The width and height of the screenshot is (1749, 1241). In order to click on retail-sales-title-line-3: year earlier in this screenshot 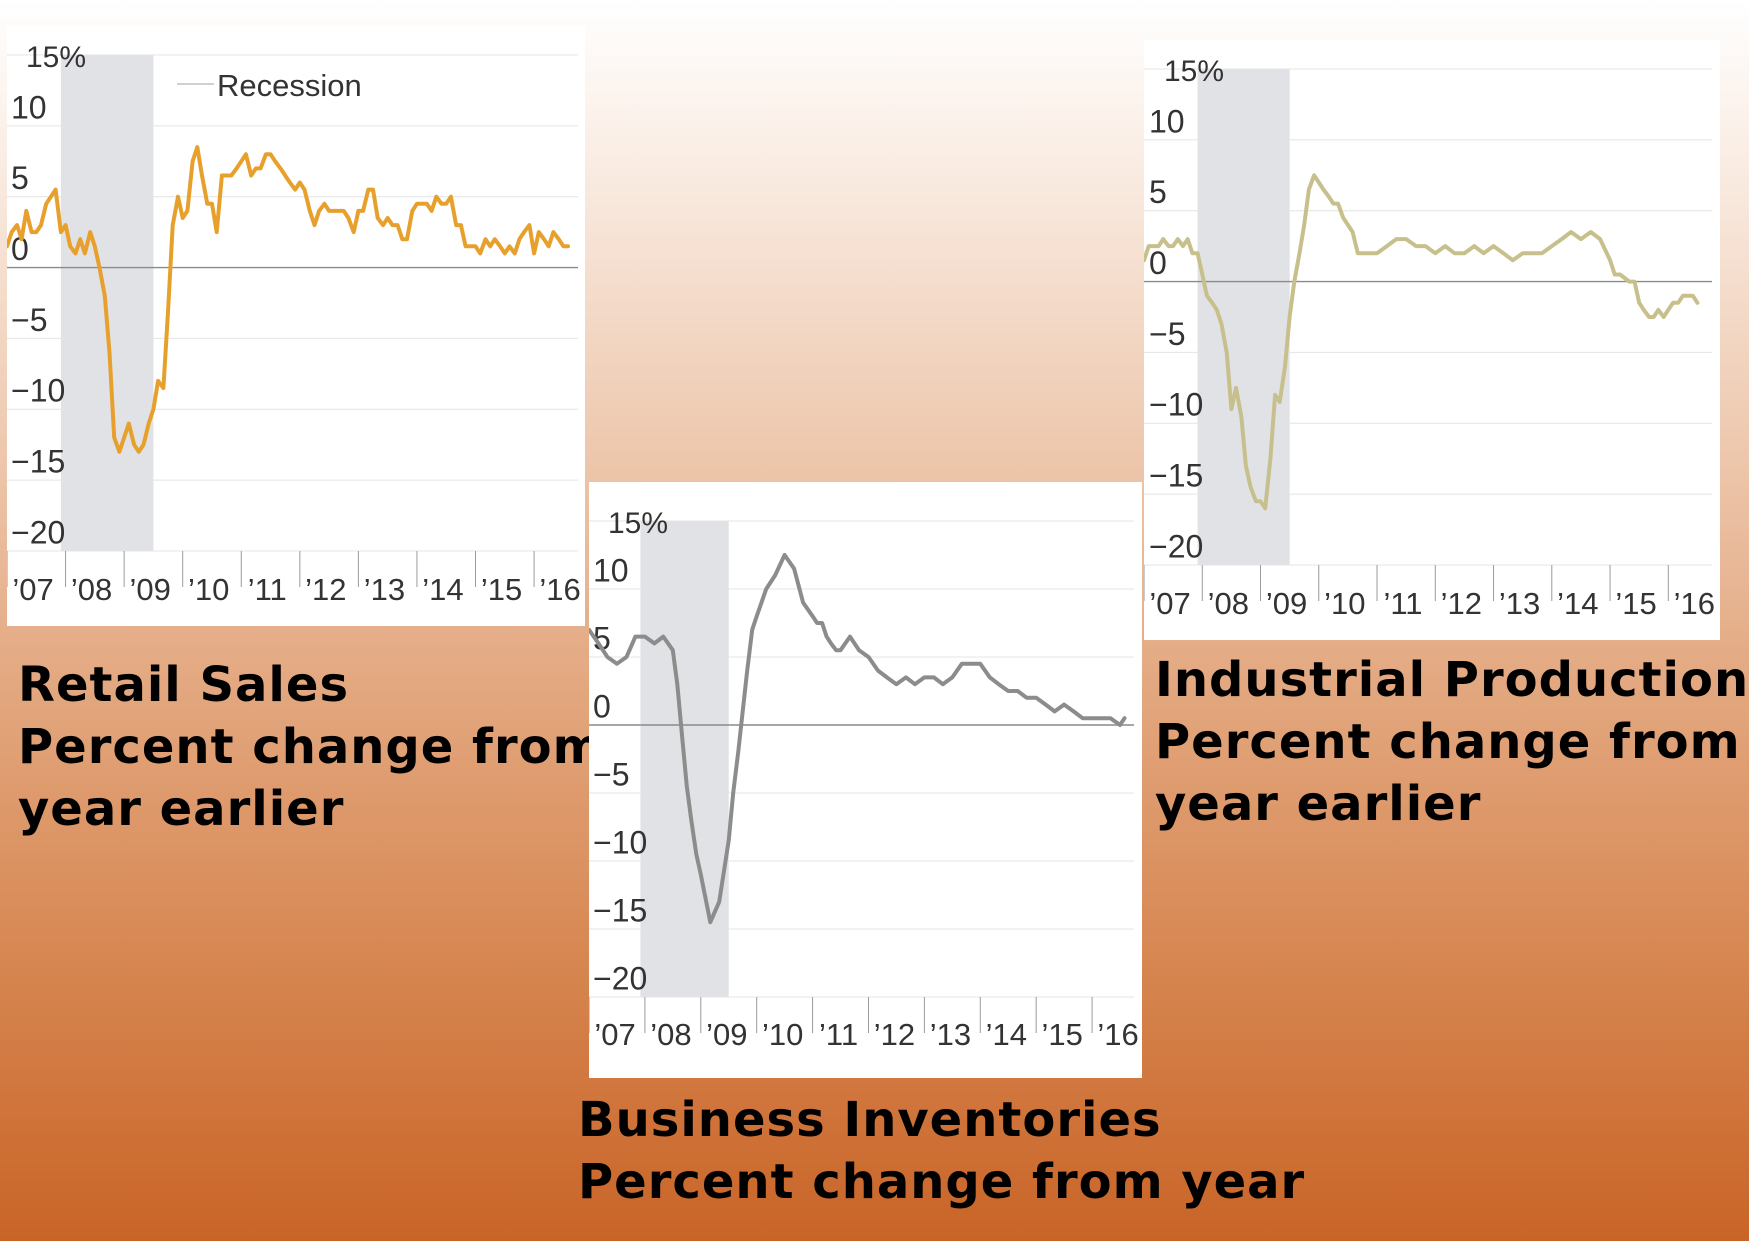, I will do `click(181, 809)`.